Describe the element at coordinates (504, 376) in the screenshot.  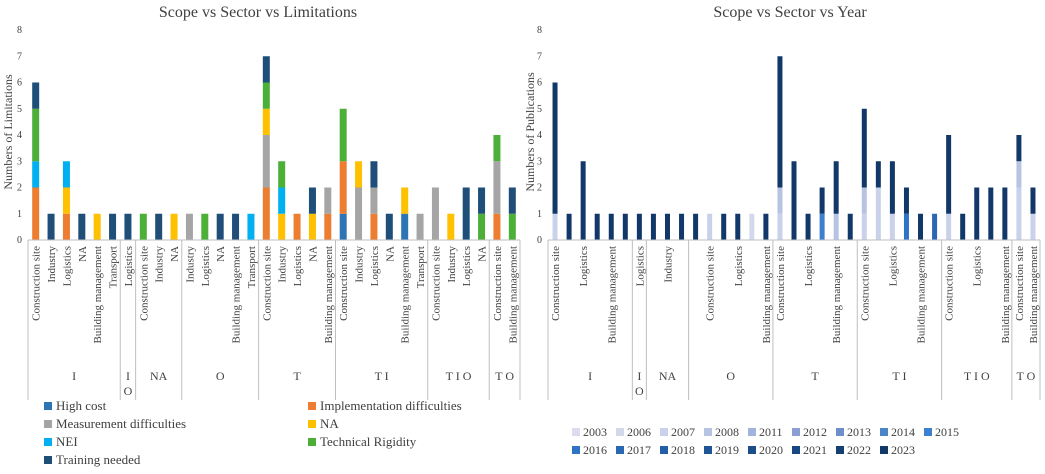
I see `group-label: T O` at that location.